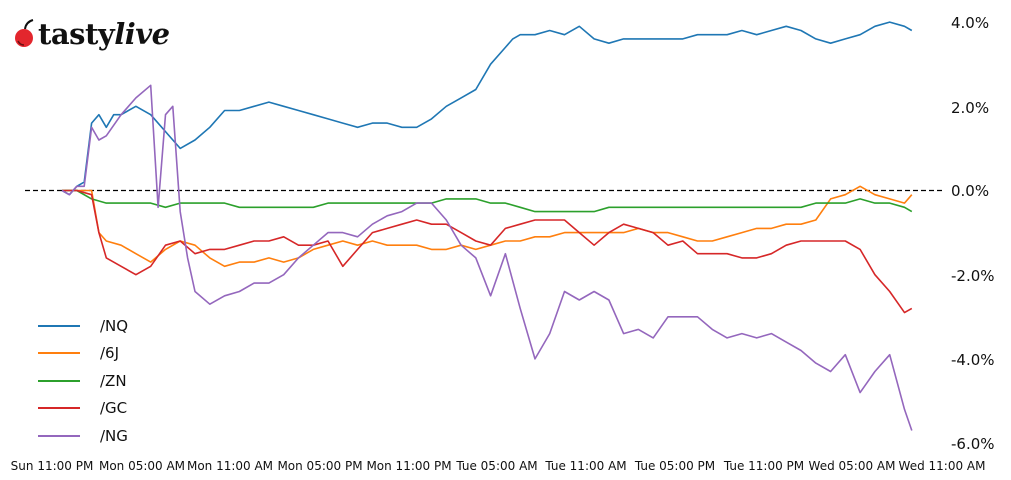 Image resolution: width=1011 pixels, height=480 pixels. What do you see at coordinates (497, 466) in the screenshot?
I see `x-tick: Tue 05:00 AM` at bounding box center [497, 466].